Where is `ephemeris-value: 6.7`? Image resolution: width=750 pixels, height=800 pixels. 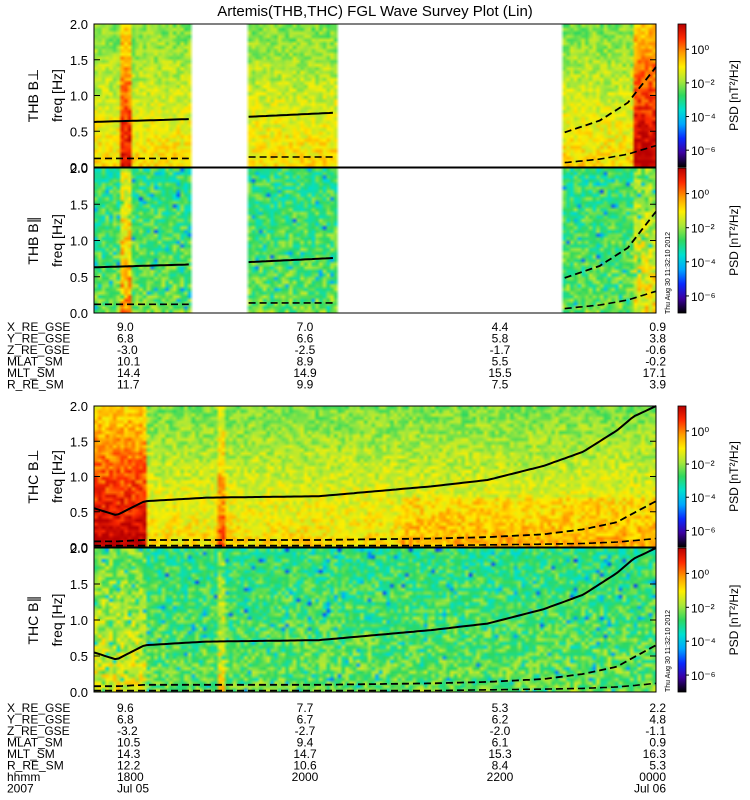
ephemeris-value: 6.7 is located at coordinates (305, 720).